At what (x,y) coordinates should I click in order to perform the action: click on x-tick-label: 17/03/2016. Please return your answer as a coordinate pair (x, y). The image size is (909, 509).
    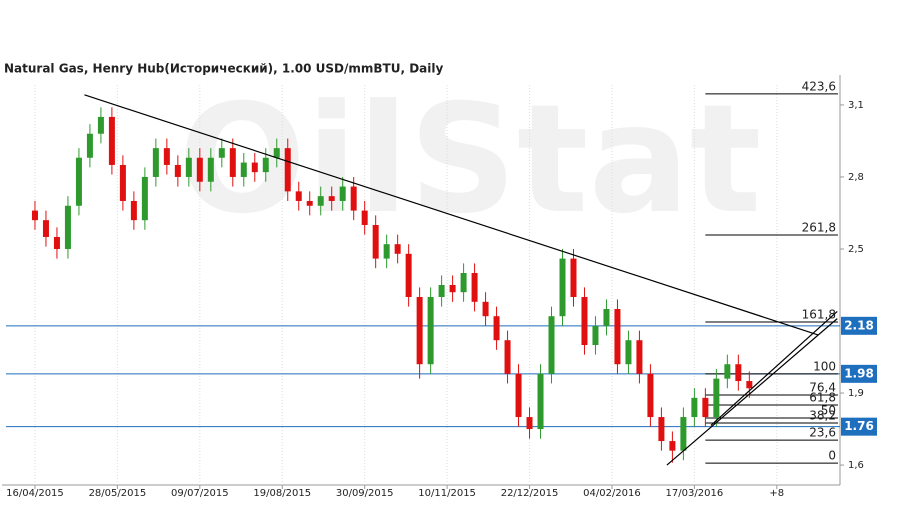
    Looking at the image, I should click on (695, 493).